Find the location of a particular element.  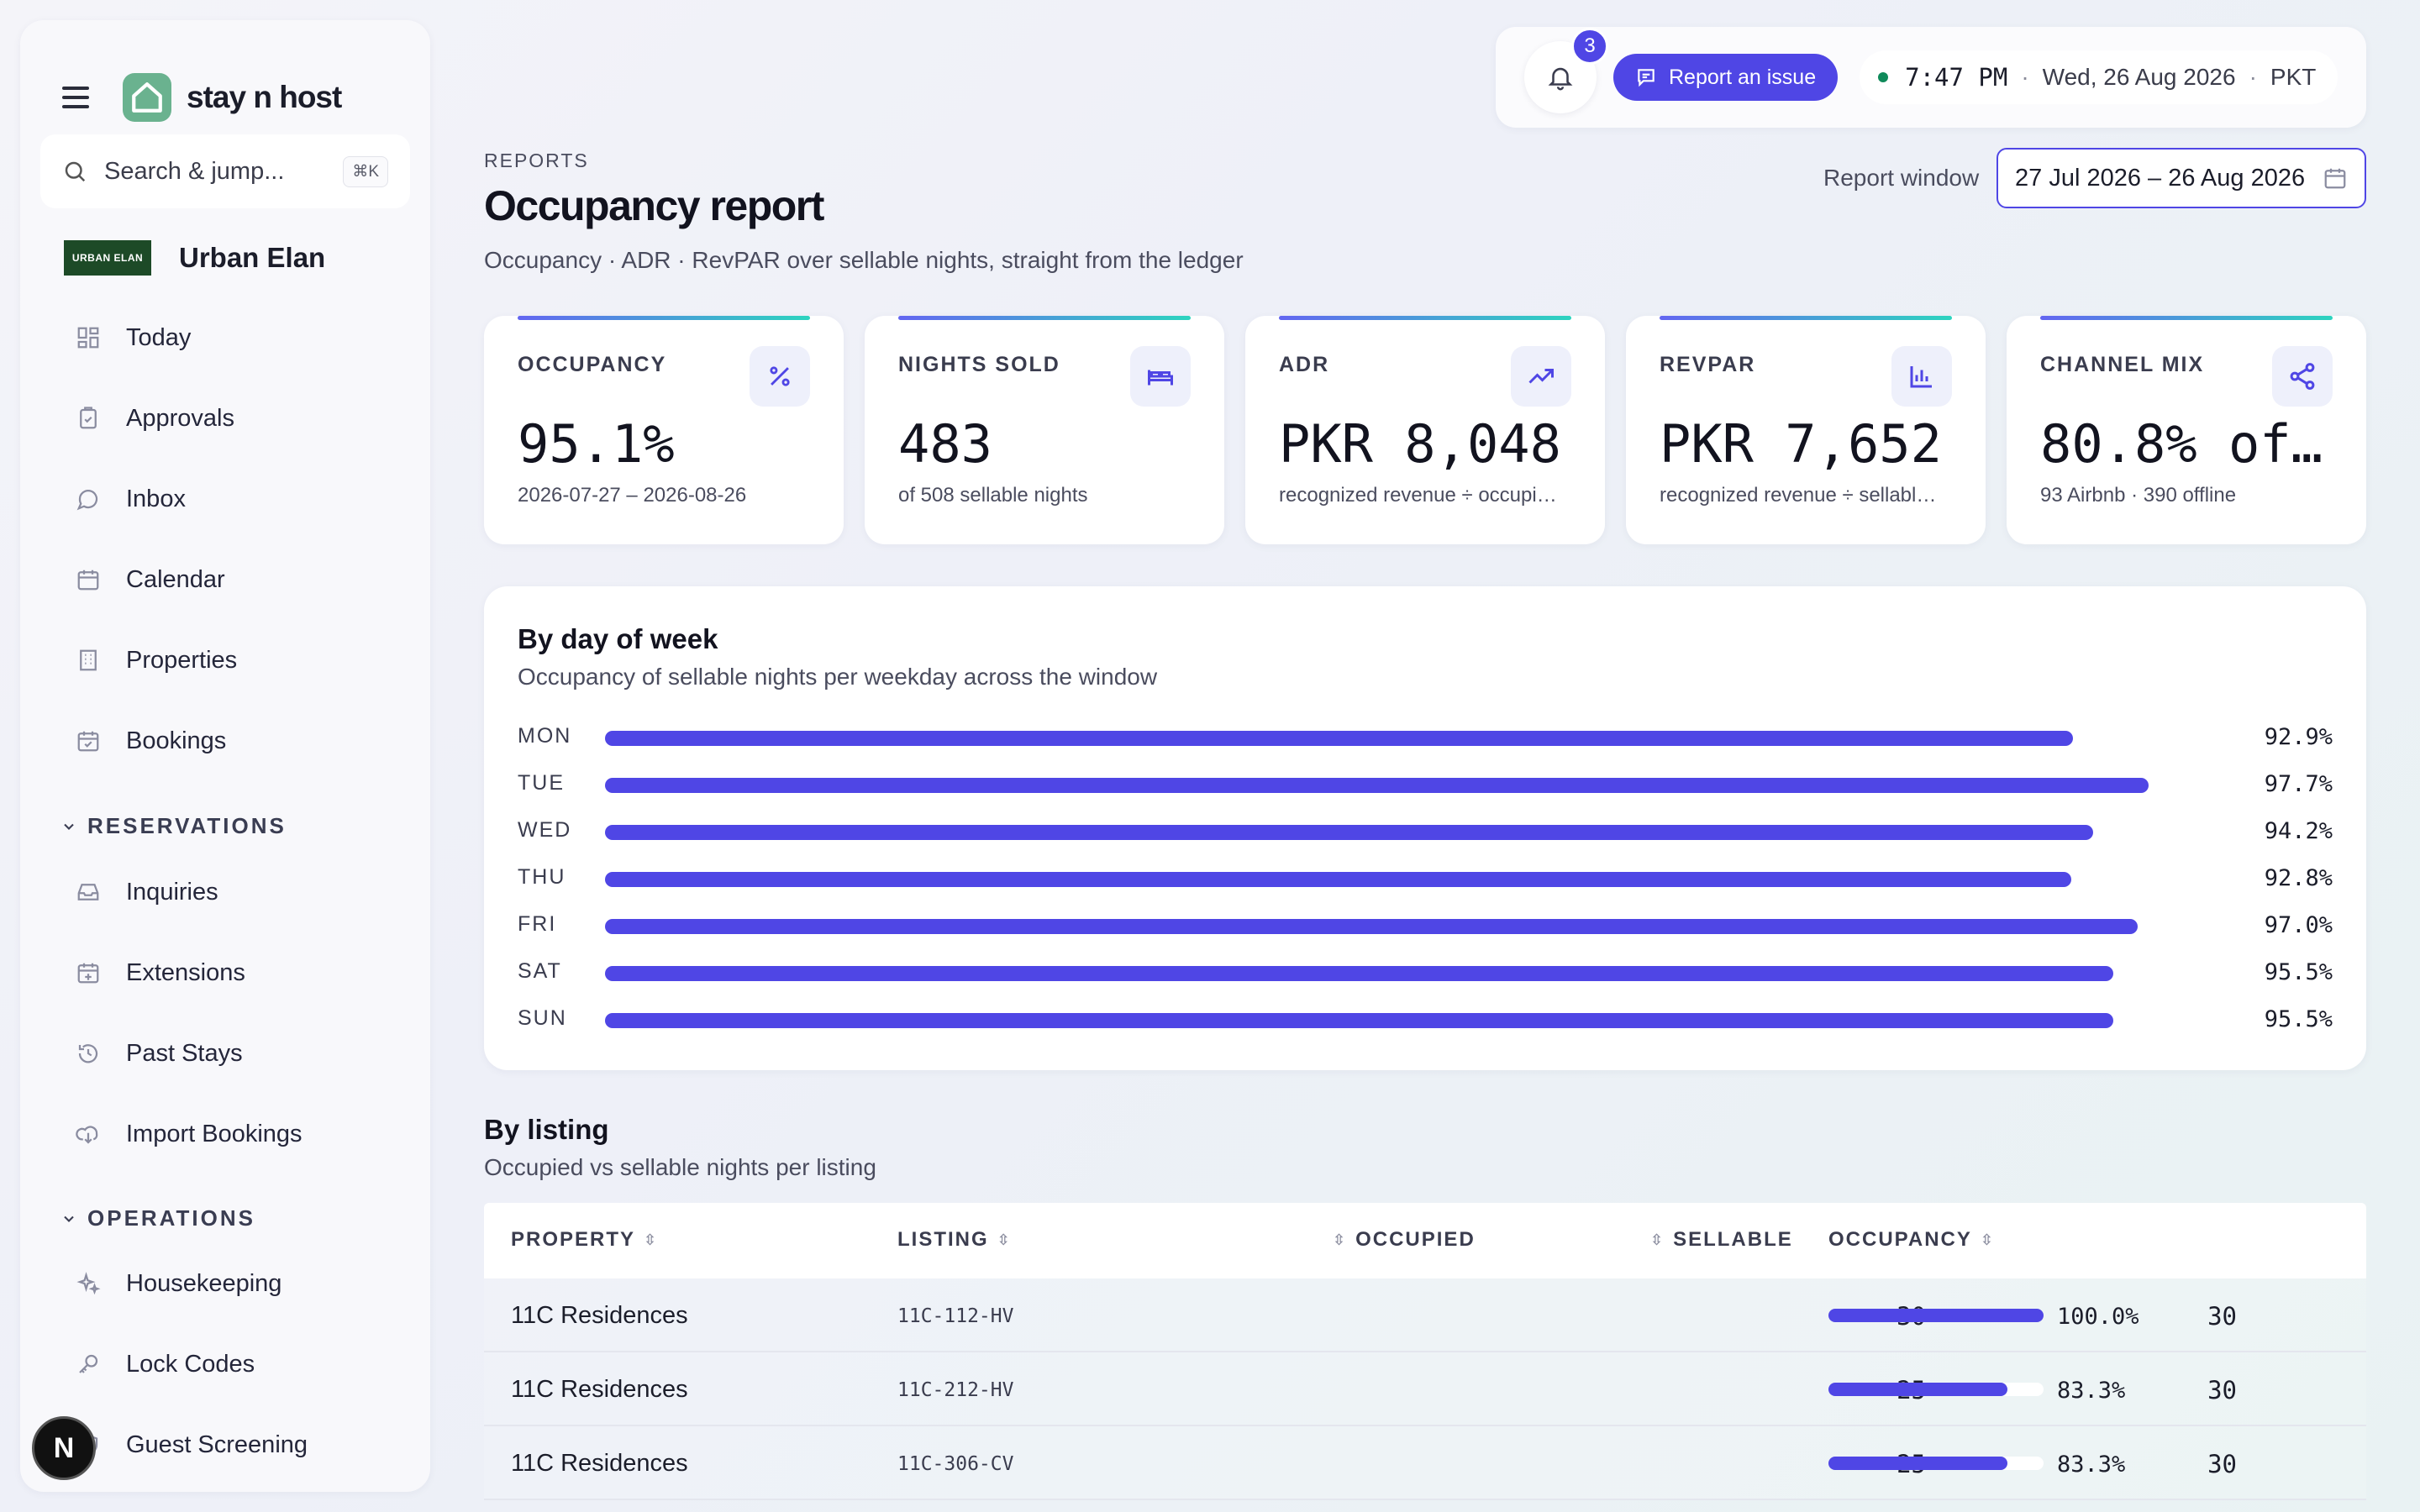

cell-listing: 11C-306-CV is located at coordinates (956, 1464).